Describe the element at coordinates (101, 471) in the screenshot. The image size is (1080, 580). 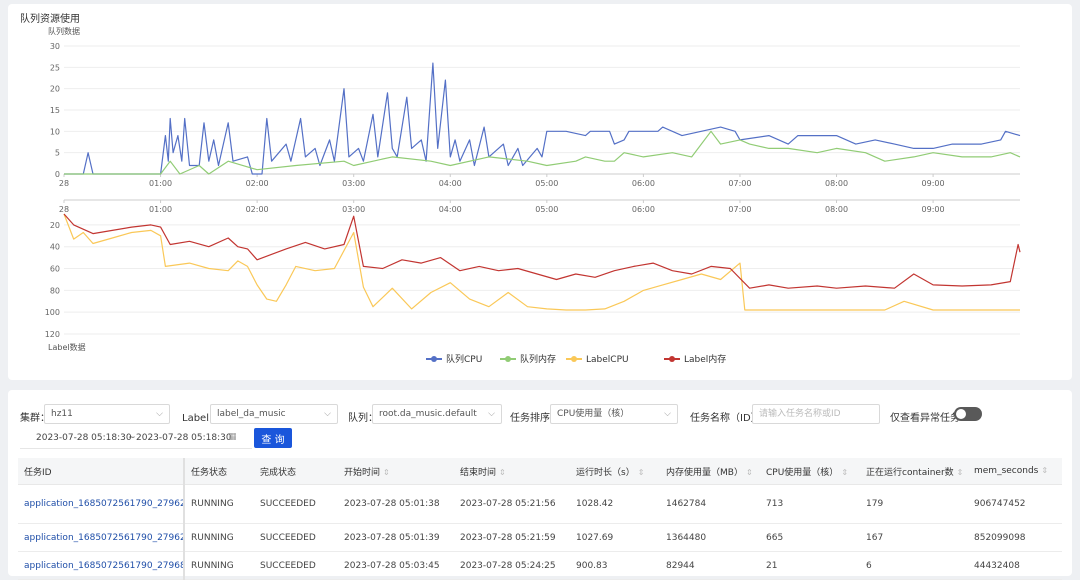
I see `col-task-id: 任务ID` at that location.